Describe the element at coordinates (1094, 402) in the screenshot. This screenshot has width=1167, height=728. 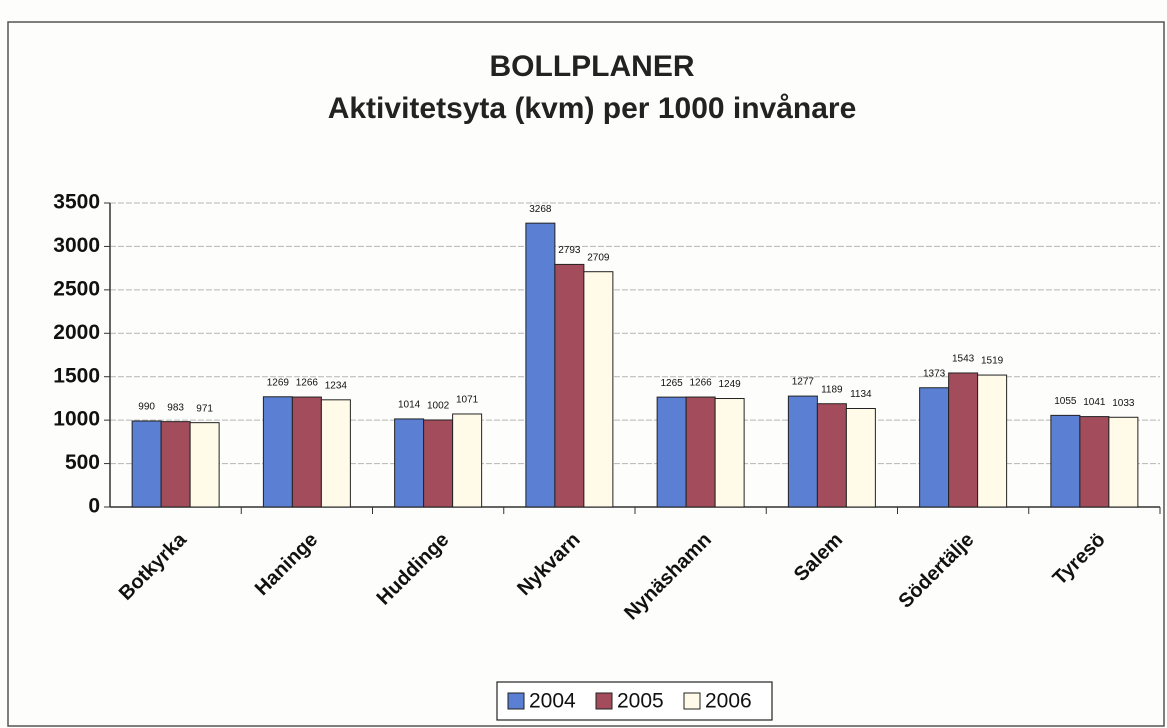
I see `data-label: 1041` at that location.